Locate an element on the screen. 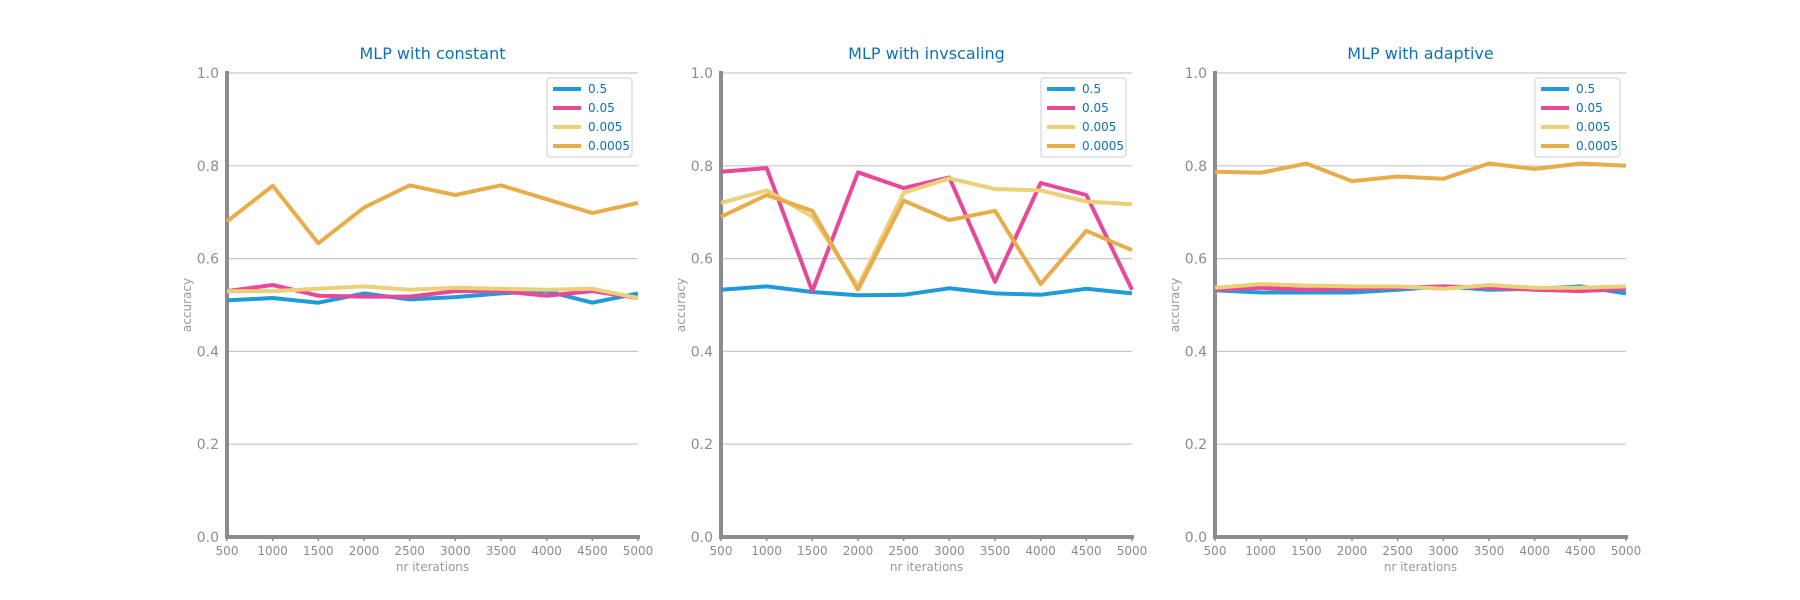 This screenshot has width=1800, height=600. chart-title: MLP with constant is located at coordinates (432, 53).